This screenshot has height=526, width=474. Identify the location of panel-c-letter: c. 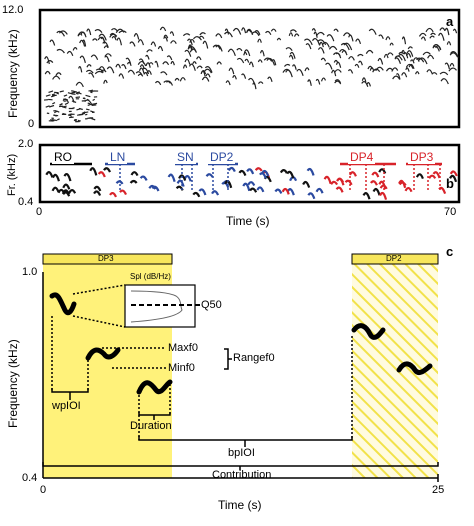
(450, 251).